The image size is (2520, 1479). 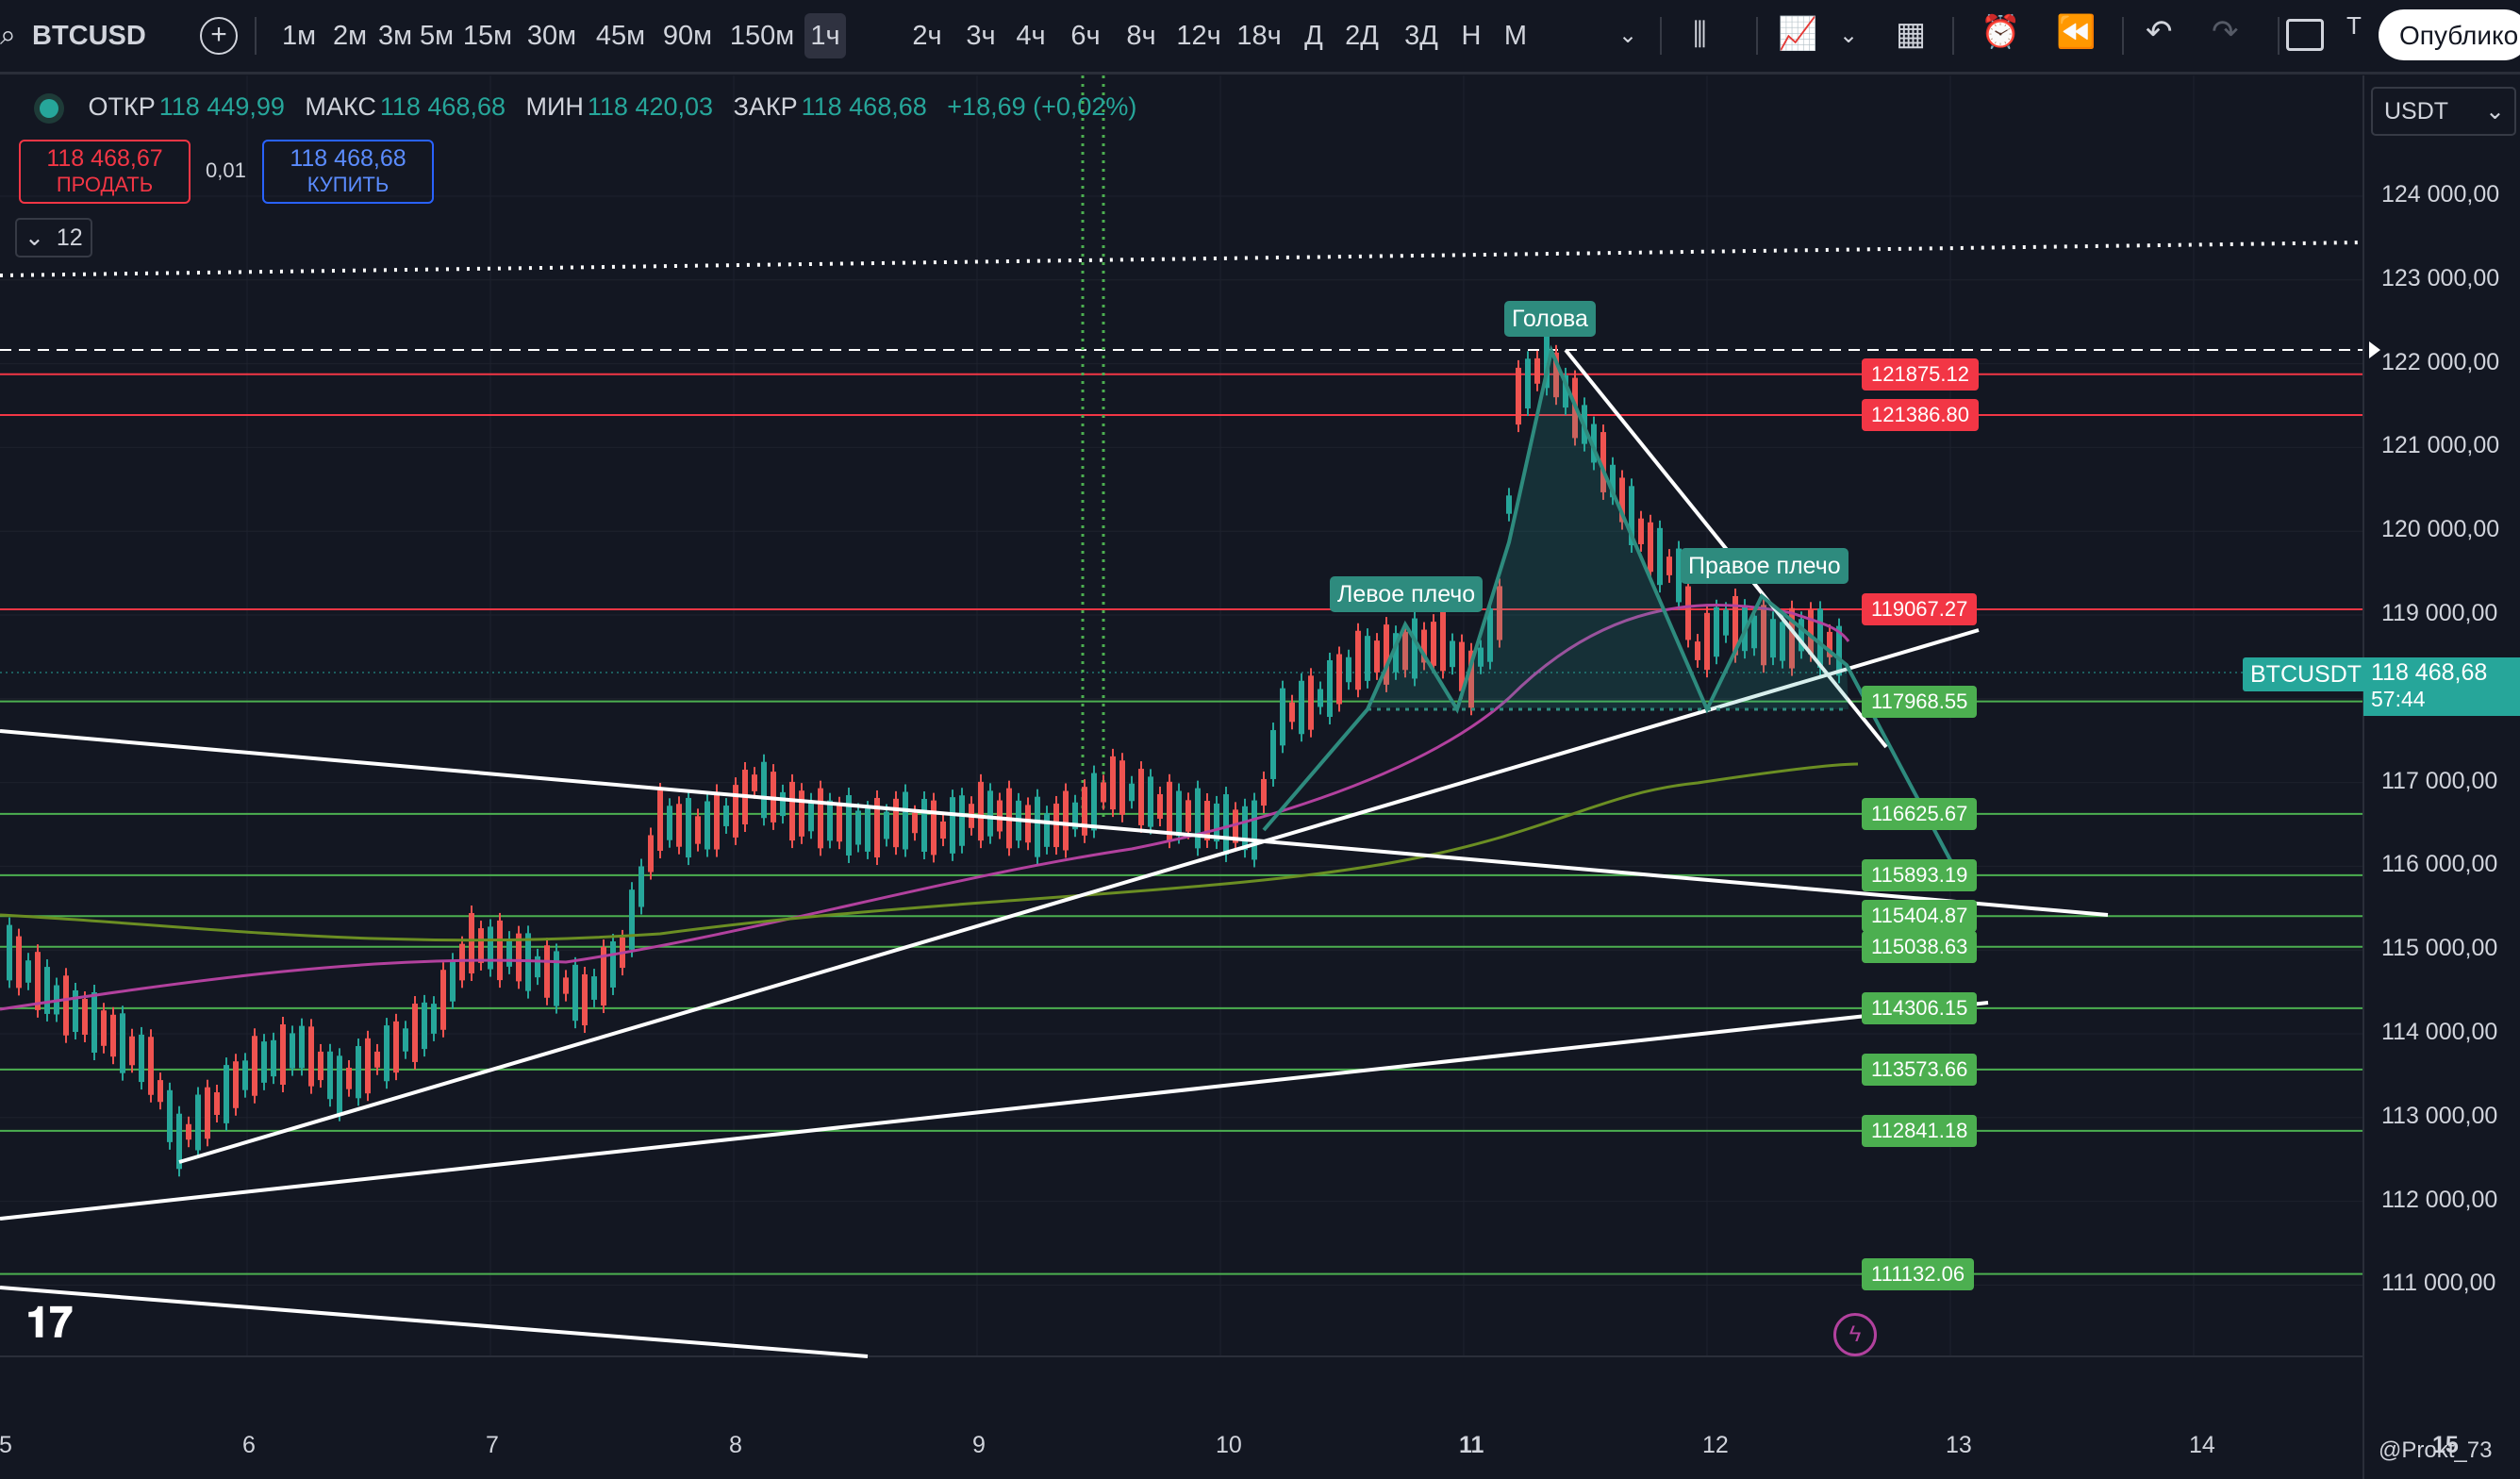 What do you see at coordinates (551, 36) in the screenshot?
I see `interval-5: 30м` at bounding box center [551, 36].